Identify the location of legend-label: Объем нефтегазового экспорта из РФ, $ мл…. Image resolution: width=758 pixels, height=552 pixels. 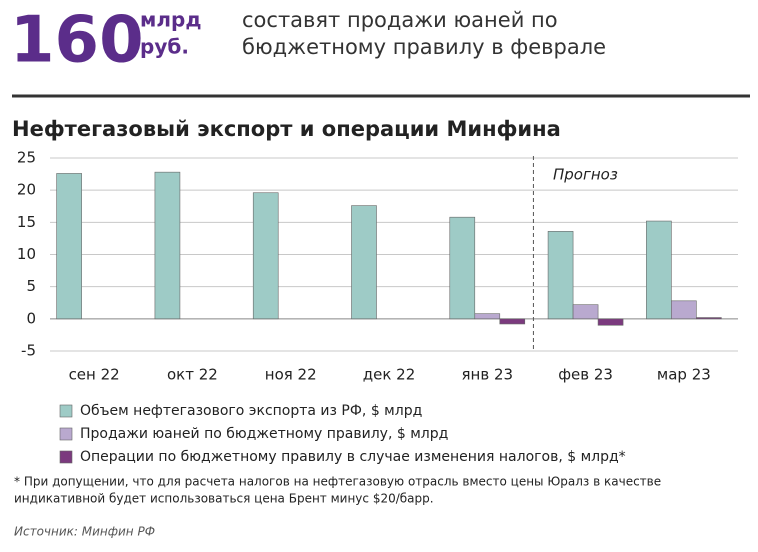
(251, 411).